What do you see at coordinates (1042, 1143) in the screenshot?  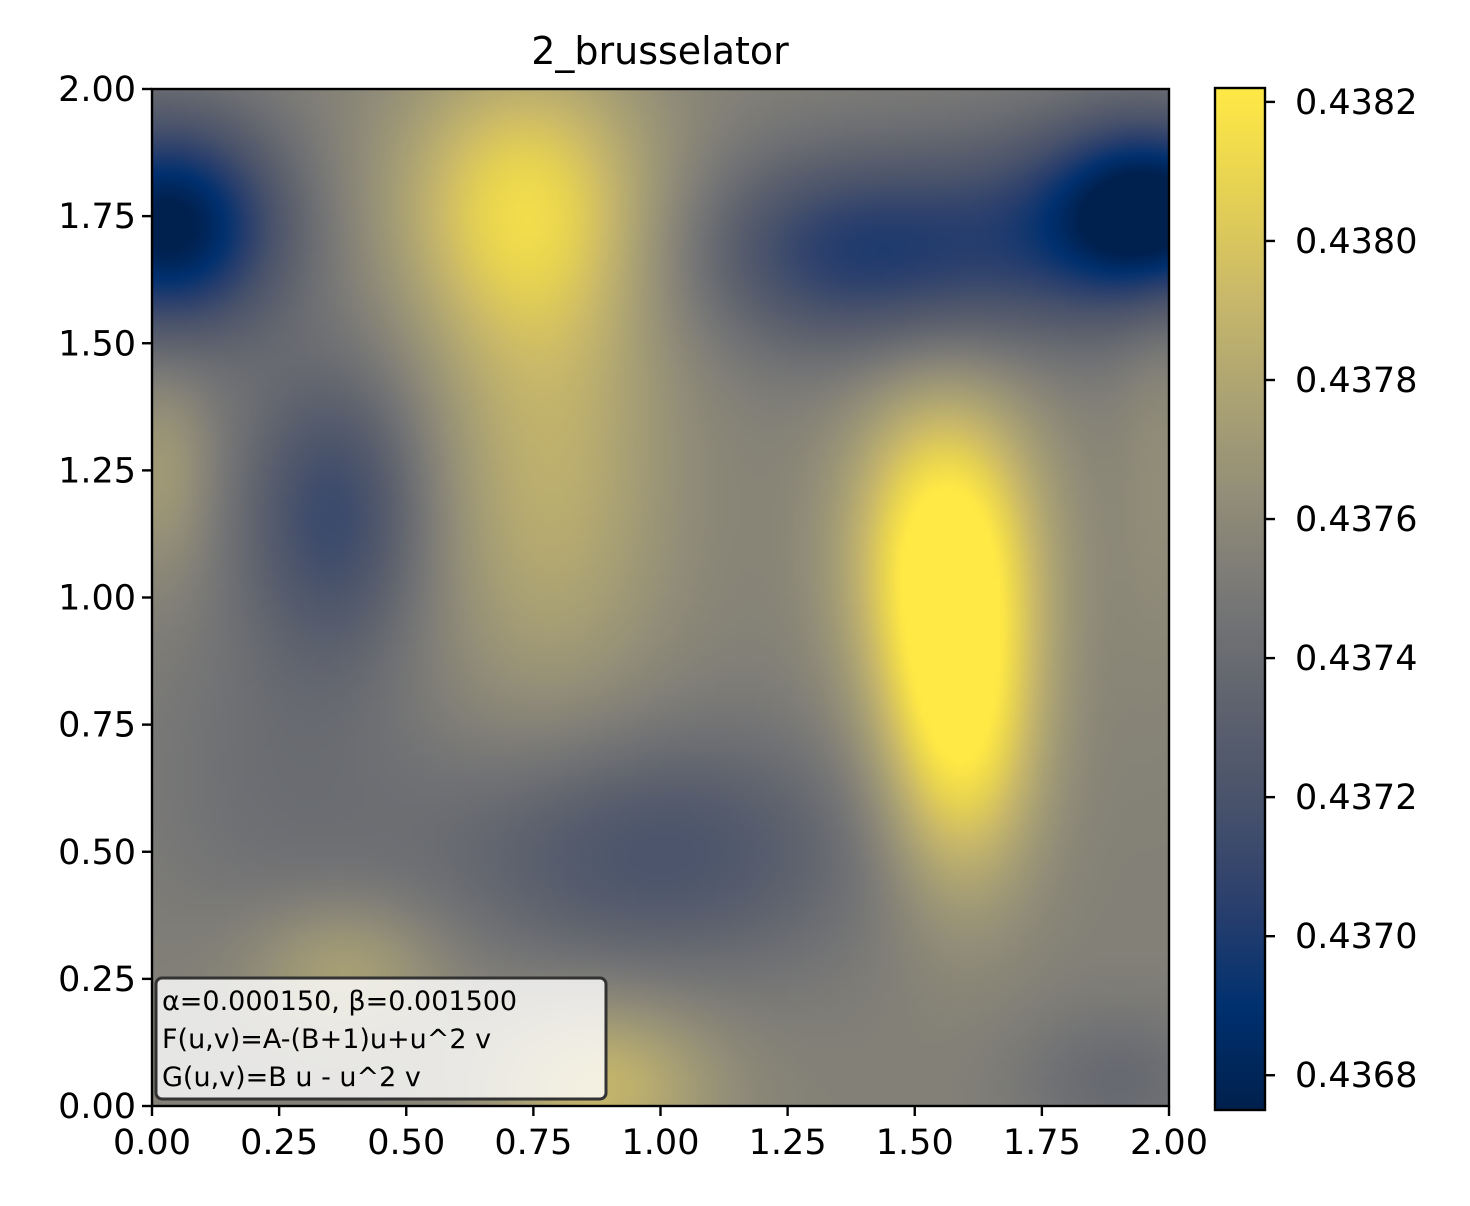 I see `x-tick-label: 1.75` at bounding box center [1042, 1143].